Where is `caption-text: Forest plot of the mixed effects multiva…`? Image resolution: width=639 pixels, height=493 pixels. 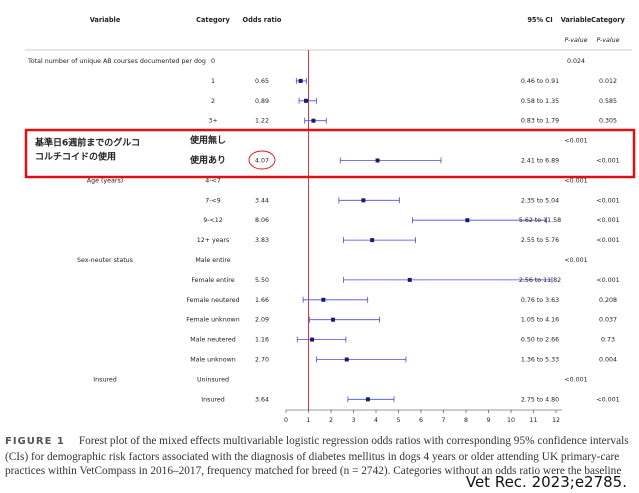 caption-text: Forest plot of the mixed effects multiva… is located at coordinates (317, 456).